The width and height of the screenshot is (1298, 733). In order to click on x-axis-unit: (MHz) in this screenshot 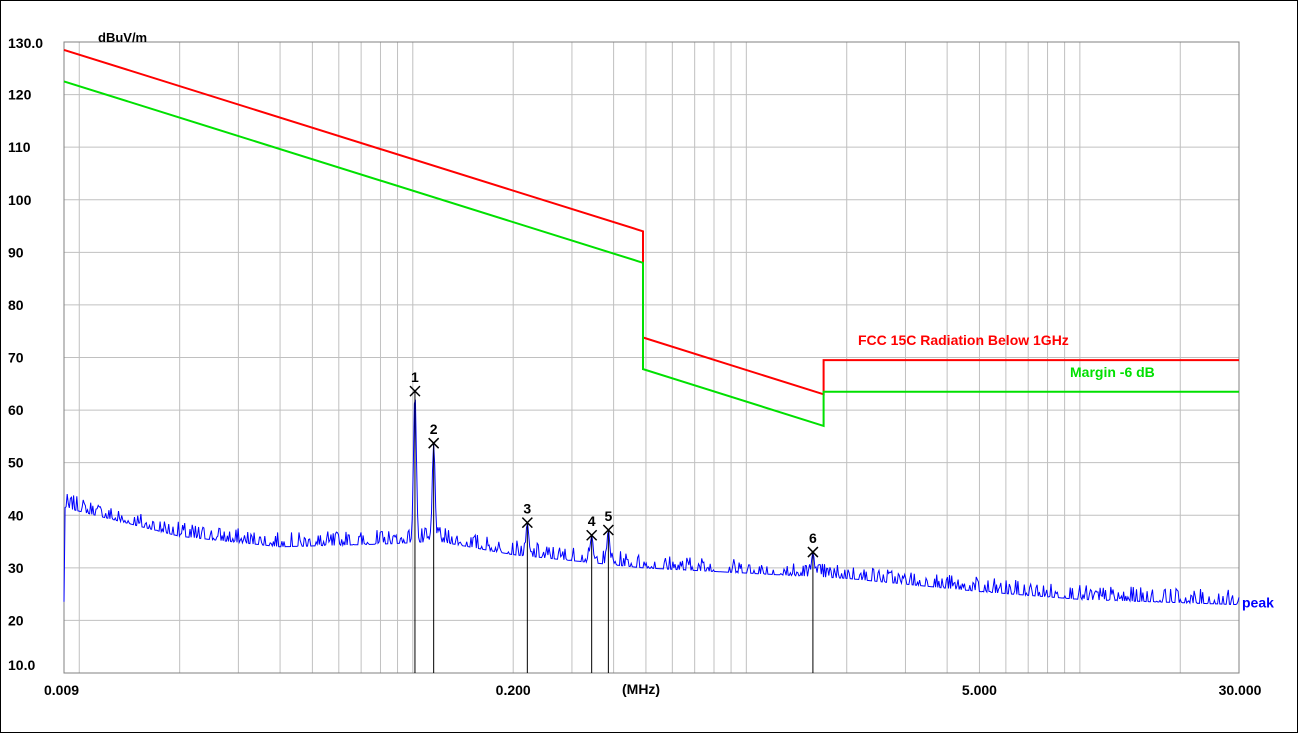, I will do `click(641, 689)`.